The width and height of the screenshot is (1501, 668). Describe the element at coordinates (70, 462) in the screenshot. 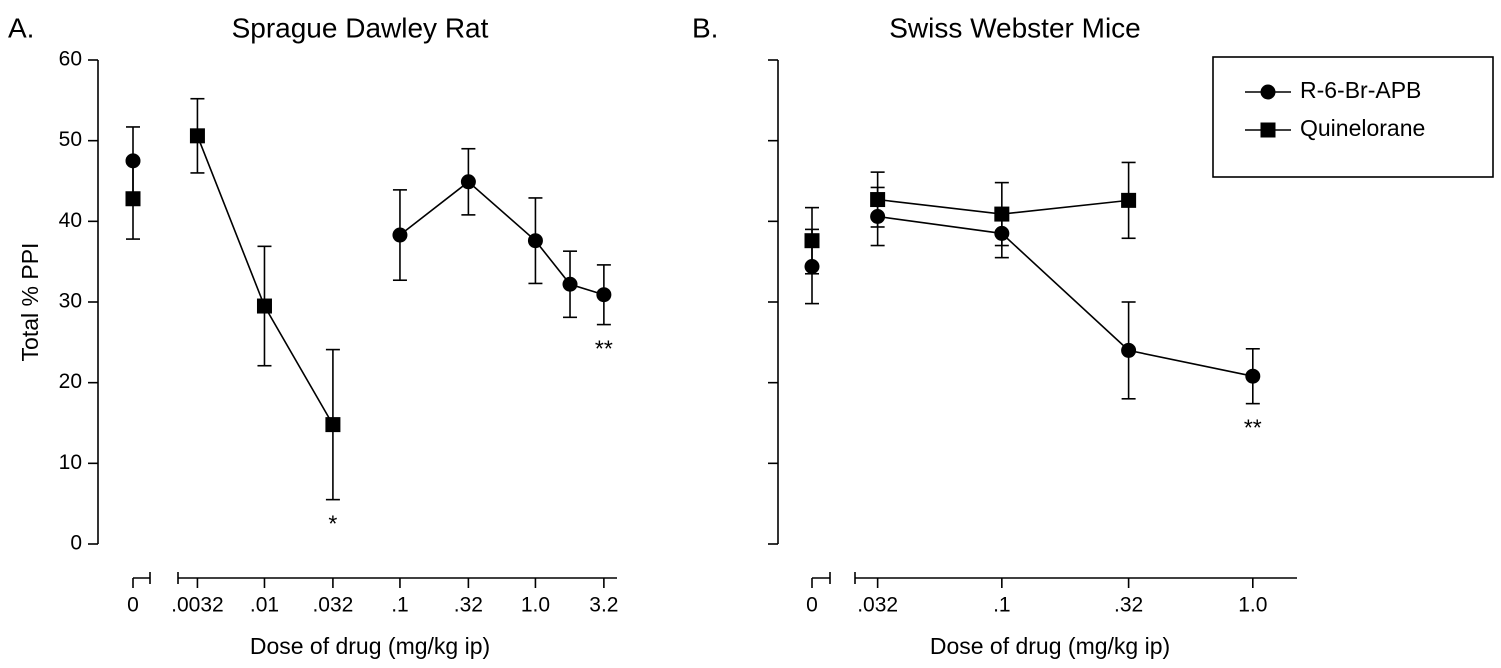

I see `y-tick-label: 10` at that location.